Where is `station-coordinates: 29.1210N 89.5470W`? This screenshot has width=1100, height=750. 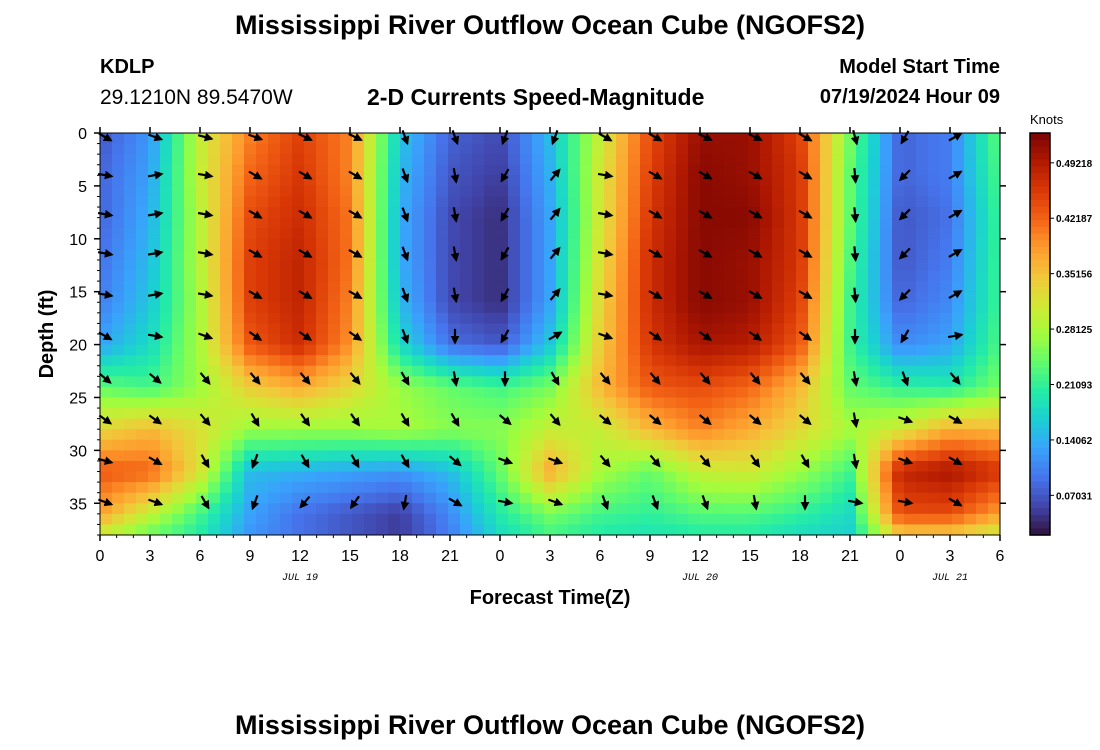
station-coordinates: 29.1210N 89.5470W is located at coordinates (196, 97).